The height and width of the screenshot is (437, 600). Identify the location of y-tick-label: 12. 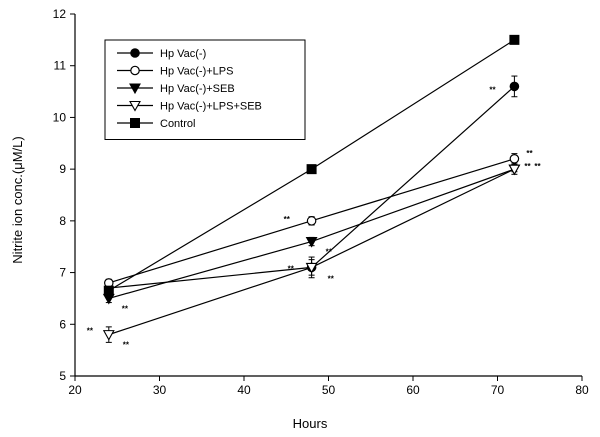
(60, 14).